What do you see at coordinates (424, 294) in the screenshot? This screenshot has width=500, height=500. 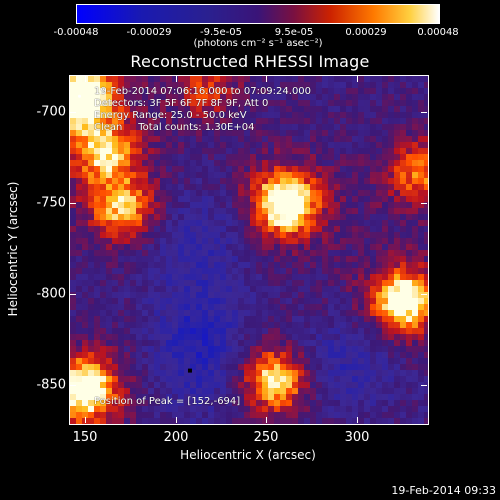 I see `y-tick-mark-right` at bounding box center [424, 294].